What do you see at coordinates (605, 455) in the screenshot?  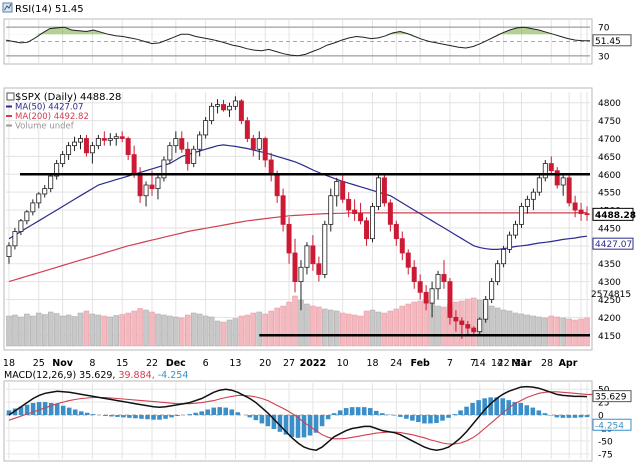 I see `macd-tick-label: -75` at bounding box center [605, 455].